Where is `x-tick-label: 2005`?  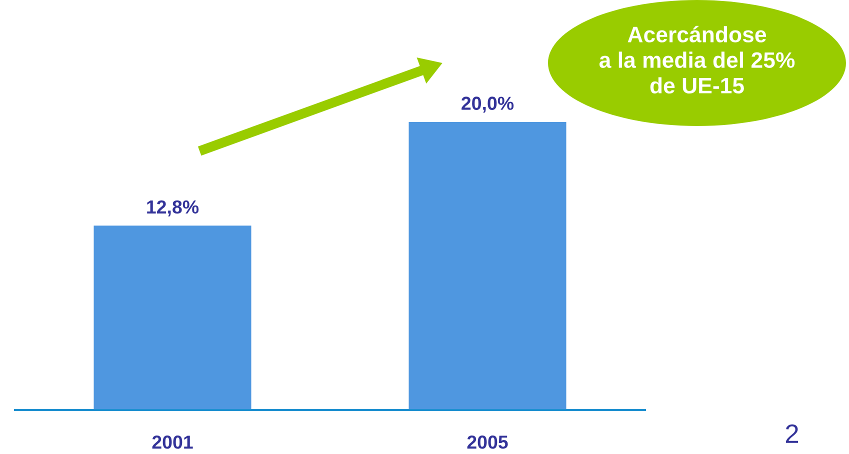
x-tick-label: 2005 is located at coordinates (487, 442).